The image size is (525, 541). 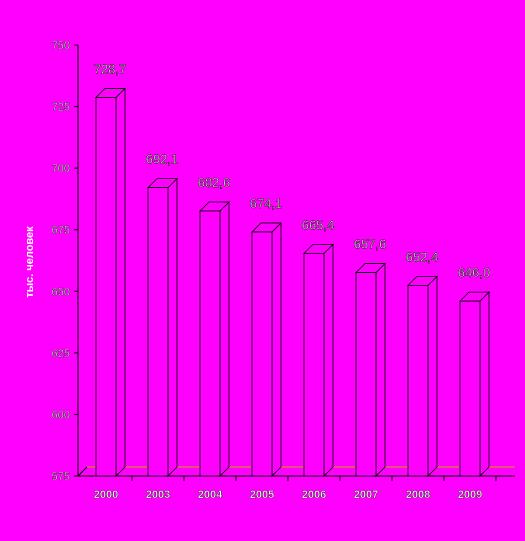 What do you see at coordinates (61, 108) in the screenshot?
I see `y-tick-label: 725` at bounding box center [61, 108].